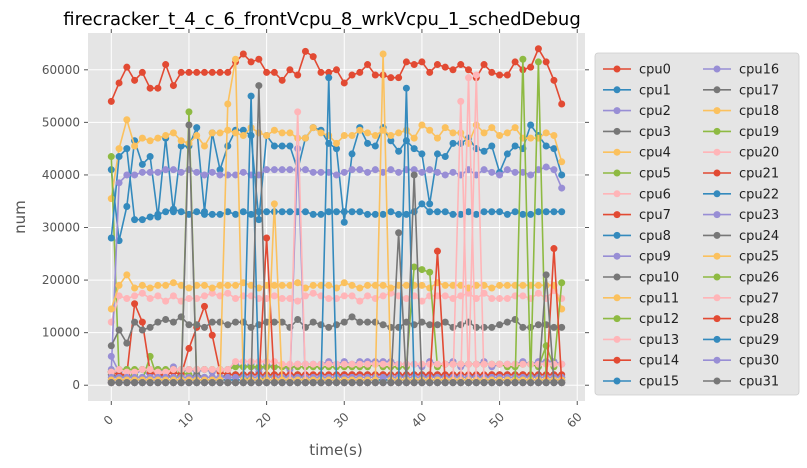 Image resolution: width=807 pixels, height=468 pixels. I want to click on legend-label: cpu4, so click(655, 153).